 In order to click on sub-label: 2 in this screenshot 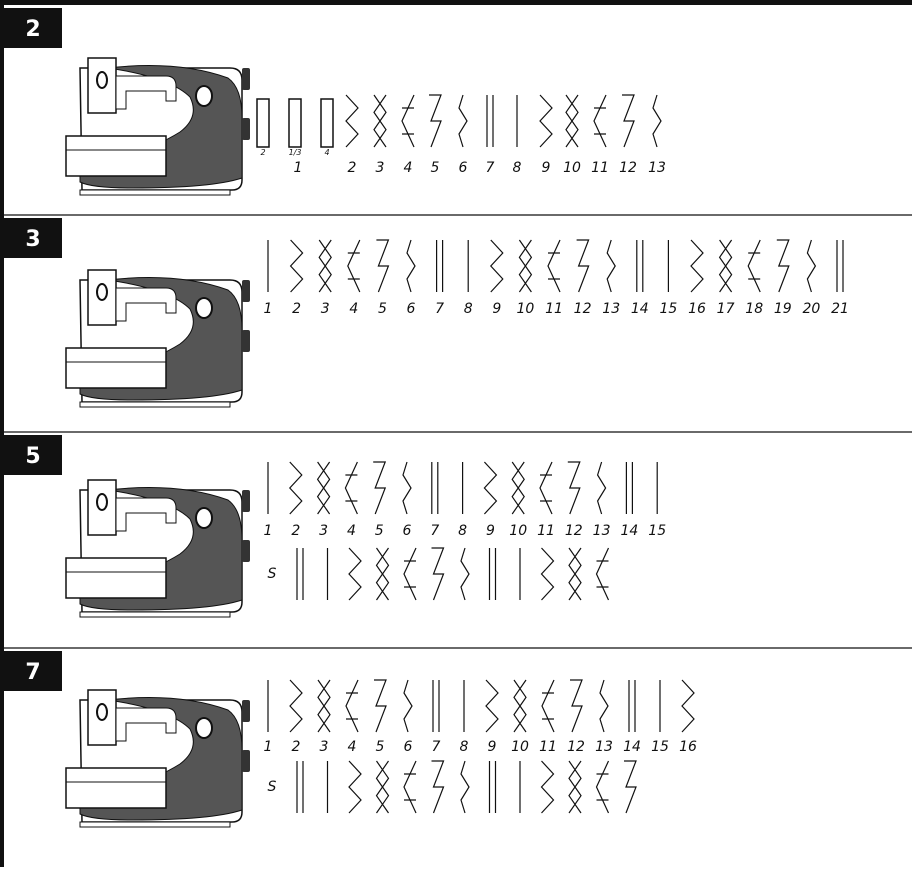, I will do `click(262, 152)`.